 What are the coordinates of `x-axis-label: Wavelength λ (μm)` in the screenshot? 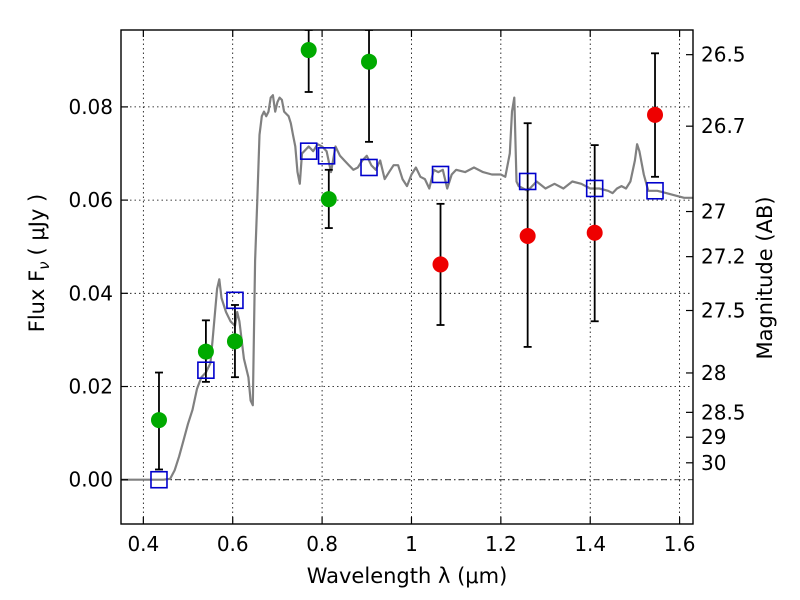 It's located at (407, 576).